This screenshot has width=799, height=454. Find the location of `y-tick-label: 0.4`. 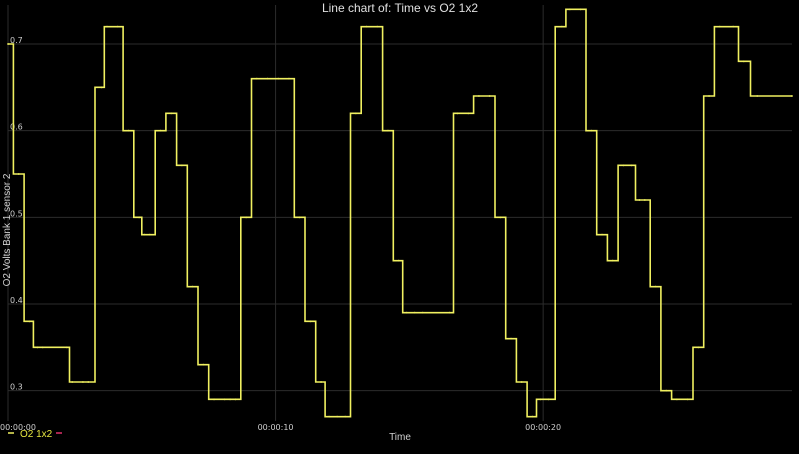

y-tick-label: 0.4 is located at coordinates (16, 300).